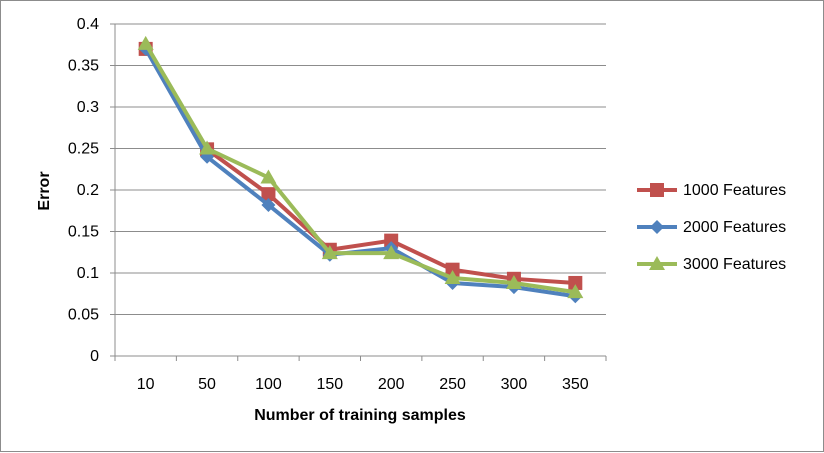 Image resolution: width=824 pixels, height=453 pixels. What do you see at coordinates (734, 227) in the screenshot?
I see `legend-label: 2000 Features` at bounding box center [734, 227].